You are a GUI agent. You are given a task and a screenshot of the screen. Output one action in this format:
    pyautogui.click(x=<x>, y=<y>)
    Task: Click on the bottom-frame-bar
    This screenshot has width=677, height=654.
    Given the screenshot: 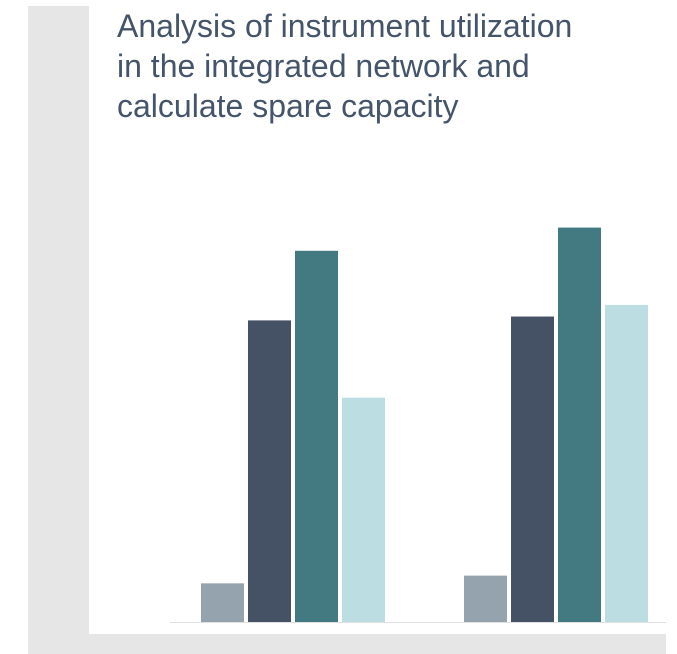 What is the action you would take?
    pyautogui.click(x=347, y=644)
    